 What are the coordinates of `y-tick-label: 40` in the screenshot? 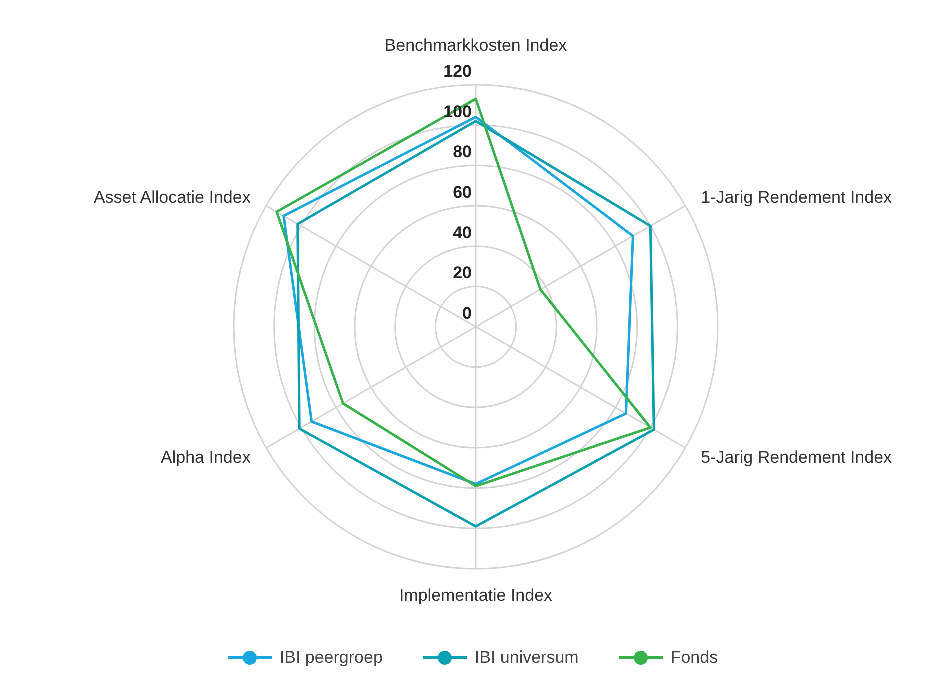 It's located at (462, 232).